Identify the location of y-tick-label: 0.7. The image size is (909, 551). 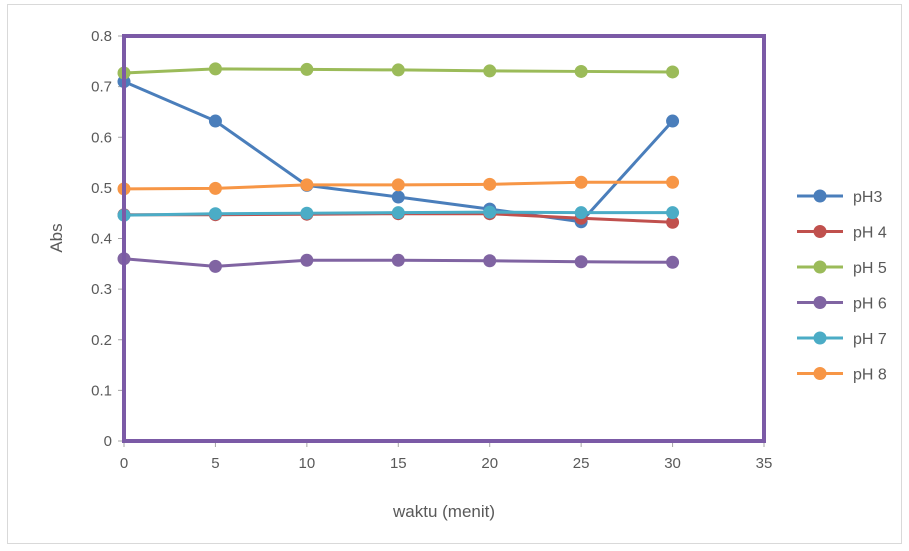
(101, 87).